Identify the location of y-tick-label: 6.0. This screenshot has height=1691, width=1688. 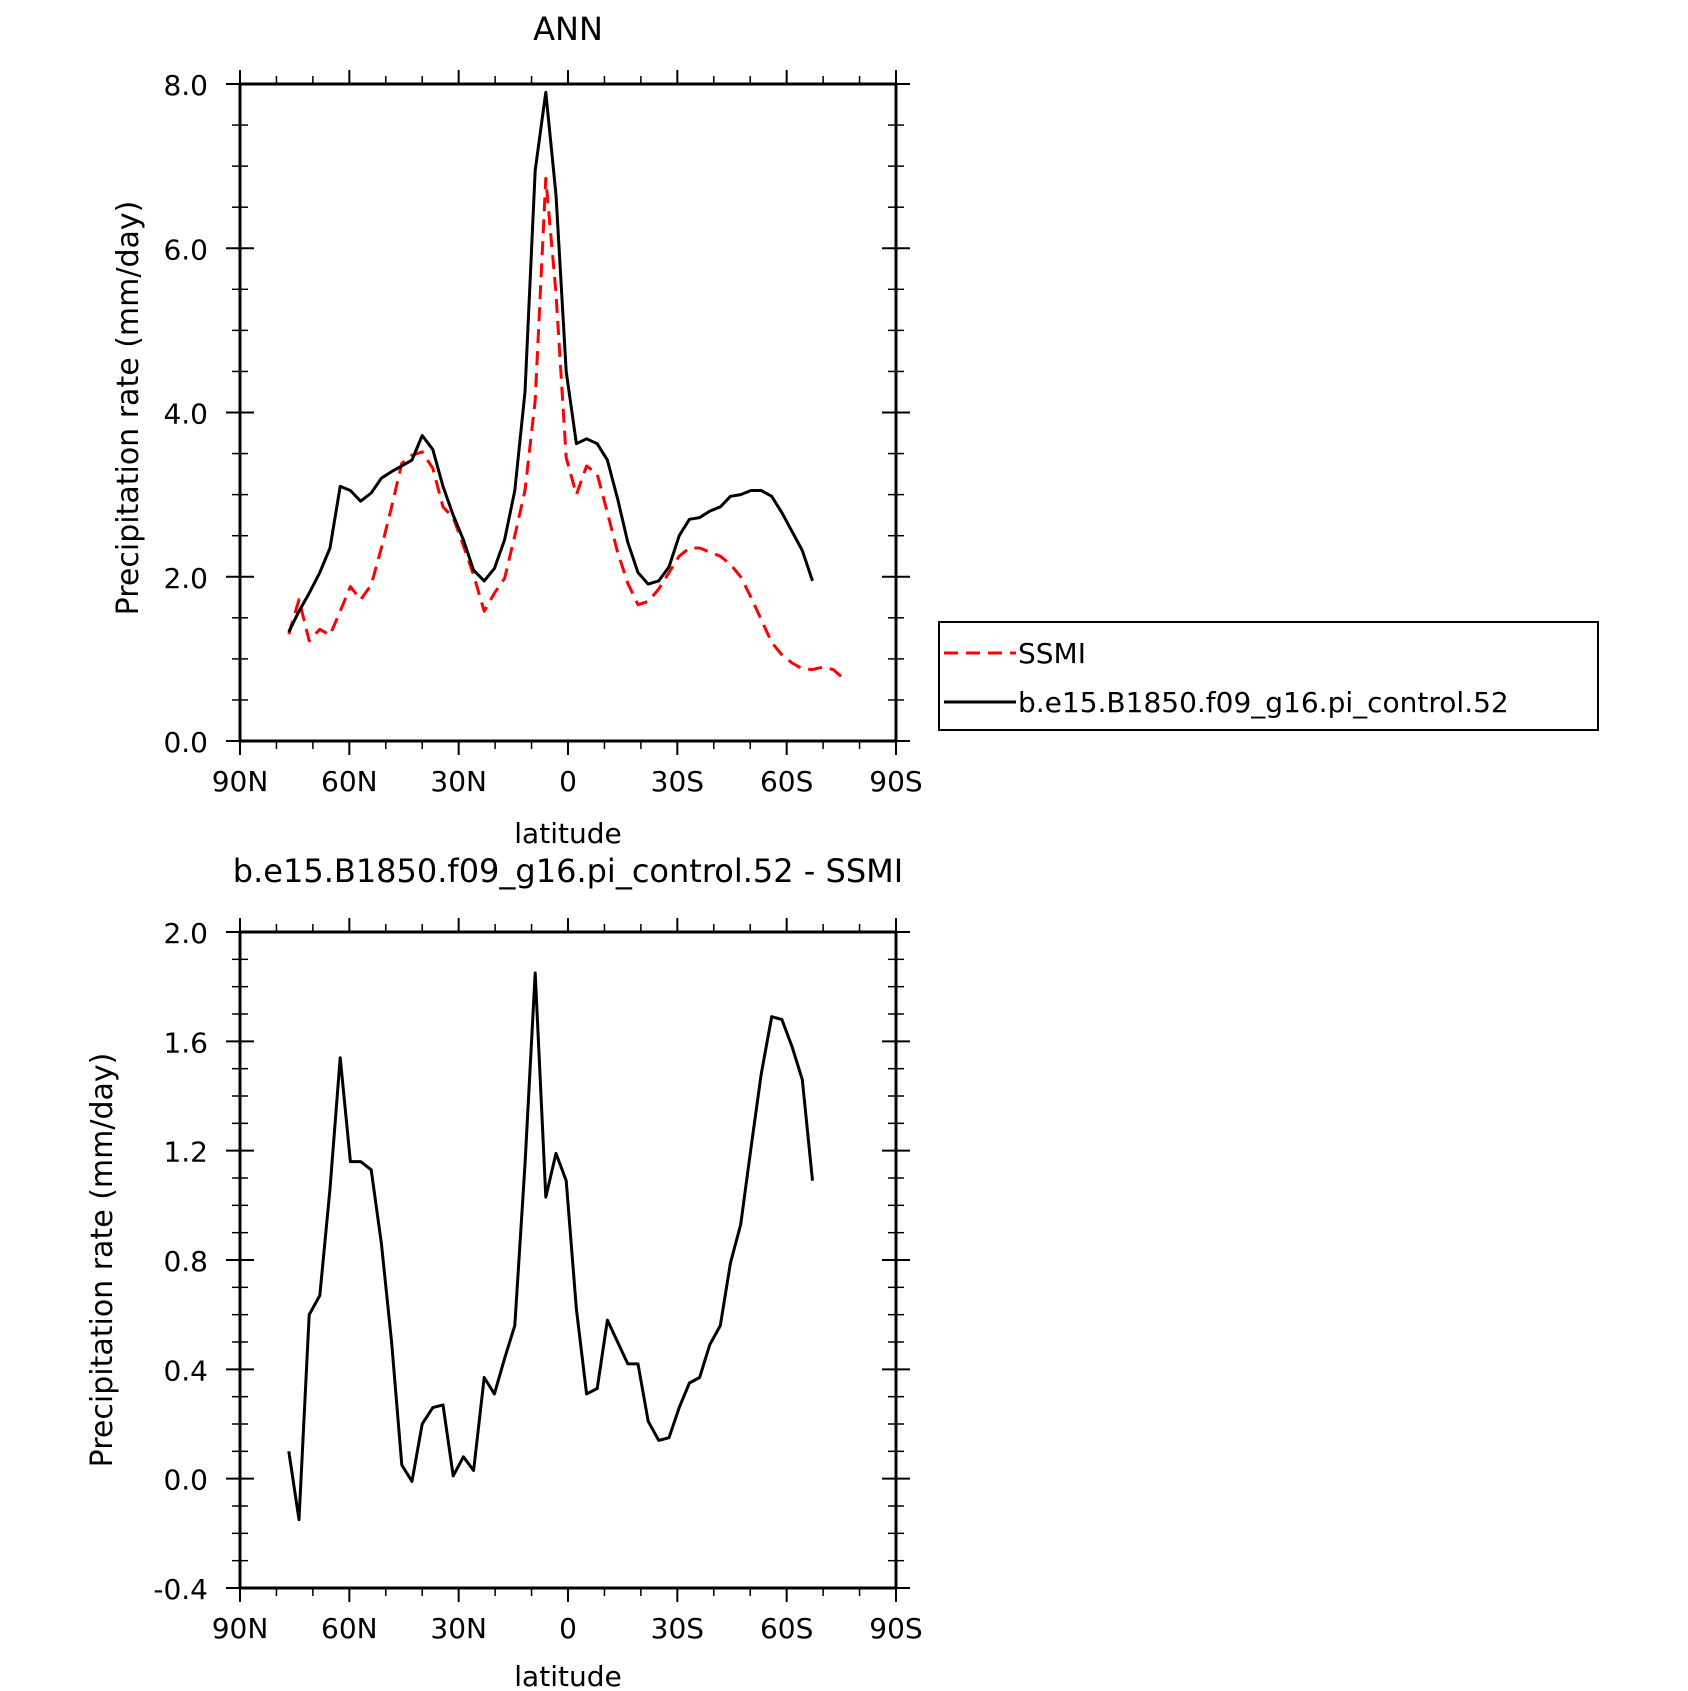
(185, 249).